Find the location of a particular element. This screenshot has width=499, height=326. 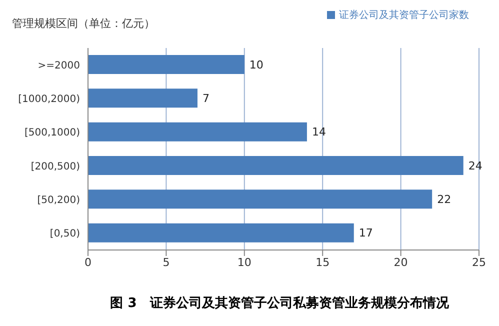

y-tick-label: [500,1000) is located at coordinates (52, 133).